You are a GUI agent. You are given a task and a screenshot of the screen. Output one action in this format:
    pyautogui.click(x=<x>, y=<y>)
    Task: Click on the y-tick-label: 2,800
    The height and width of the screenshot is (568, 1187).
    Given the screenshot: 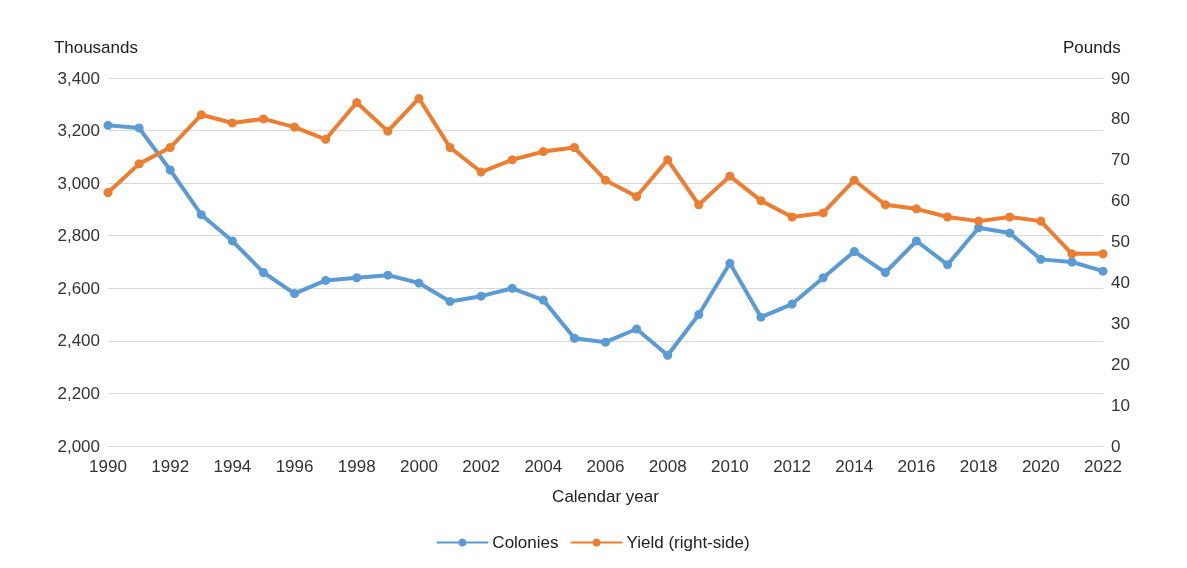 What is the action you would take?
    pyautogui.click(x=78, y=236)
    